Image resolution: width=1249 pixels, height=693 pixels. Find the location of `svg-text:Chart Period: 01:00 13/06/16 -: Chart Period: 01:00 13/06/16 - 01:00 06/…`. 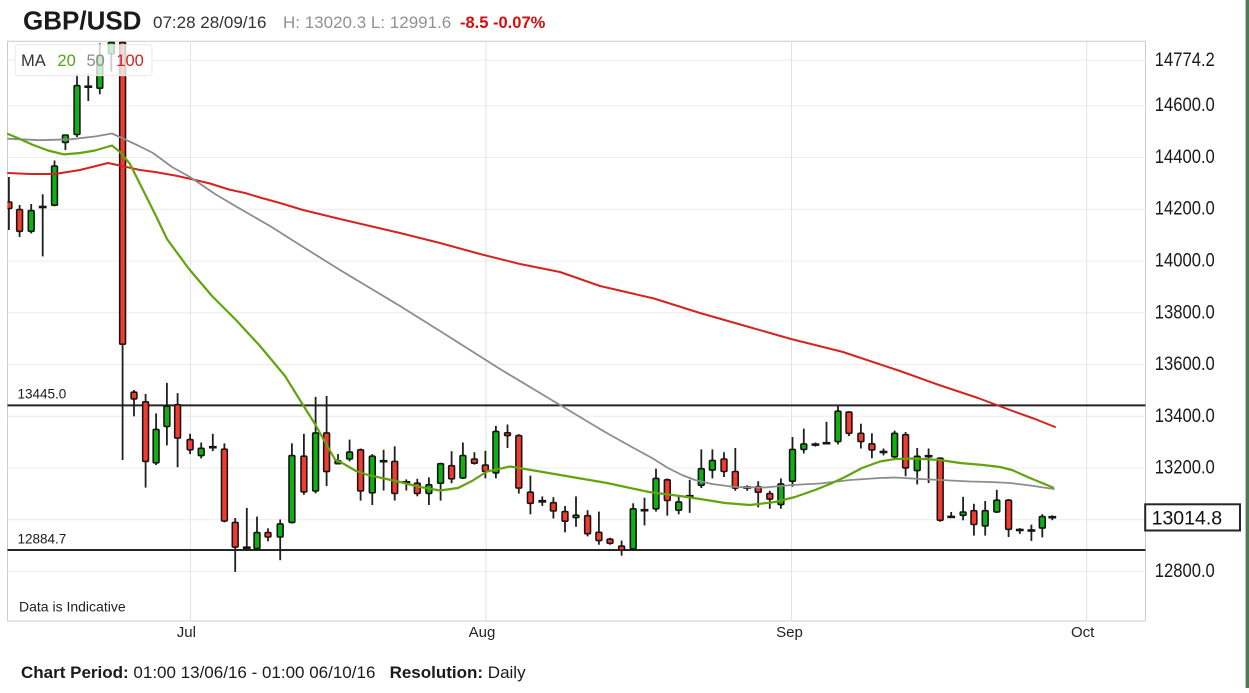

svg-text:Chart Period: 01:00 13/06/16 -: Chart Period: 01:00 13/06/16 - 01:00 06/… is located at coordinates (273, 672).